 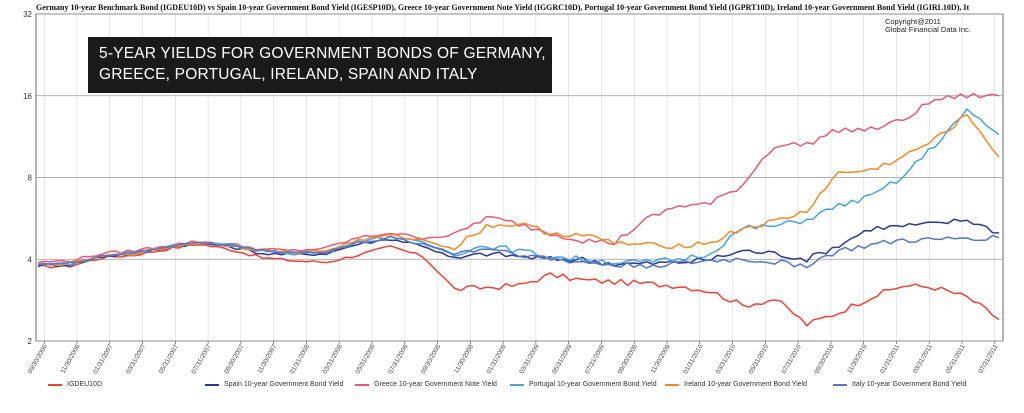 I want to click on x-tick-label: 07/31/2009, so click(x=595, y=359).